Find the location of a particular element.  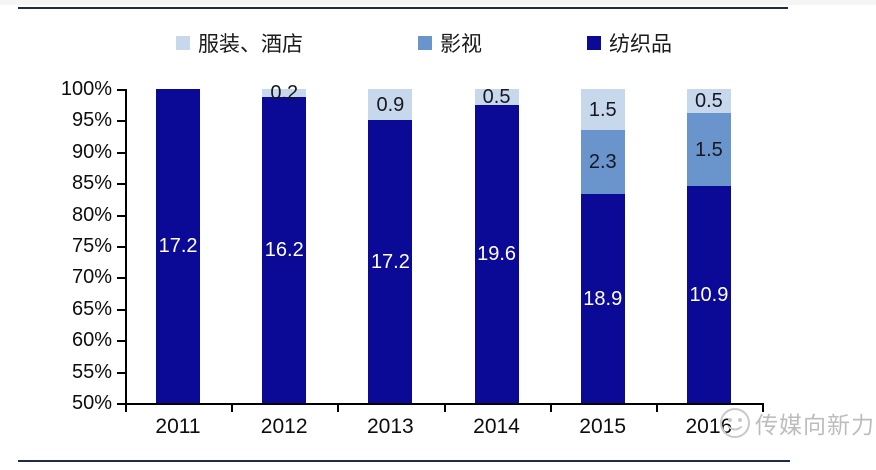

y-axis-tick-label: 75% is located at coordinates (91, 246).